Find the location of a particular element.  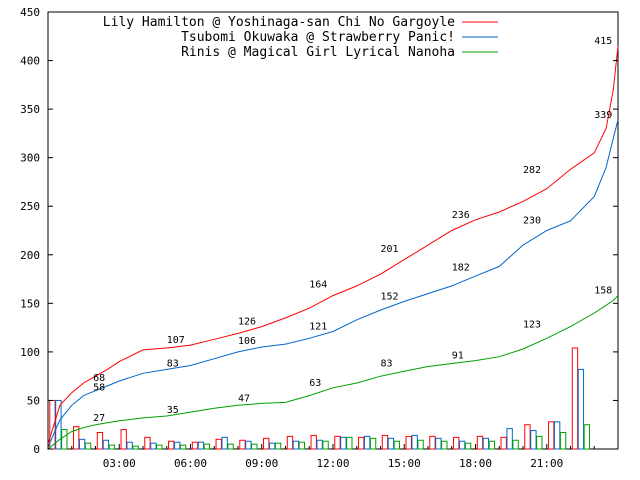

y-tick-label: 450 is located at coordinates (30, 12).